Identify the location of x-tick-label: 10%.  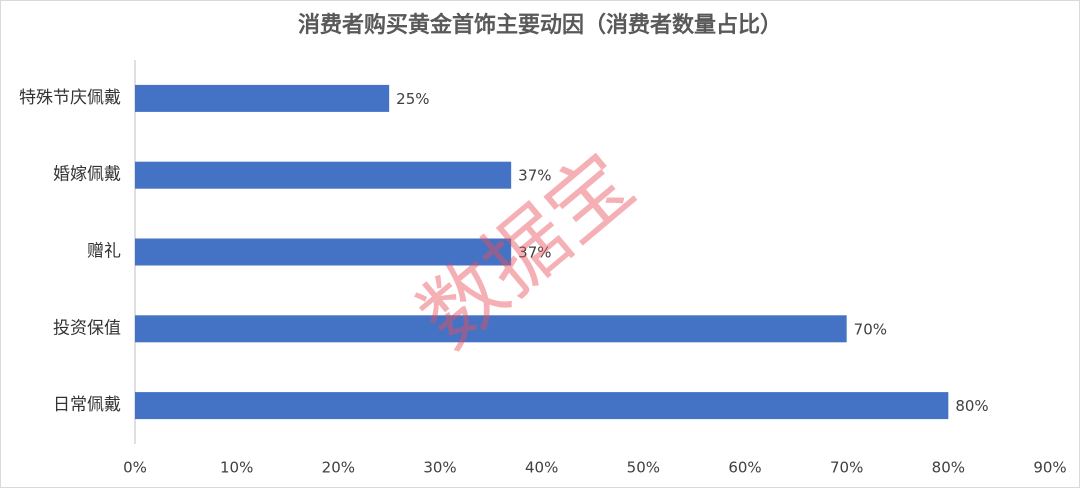
(236, 468).